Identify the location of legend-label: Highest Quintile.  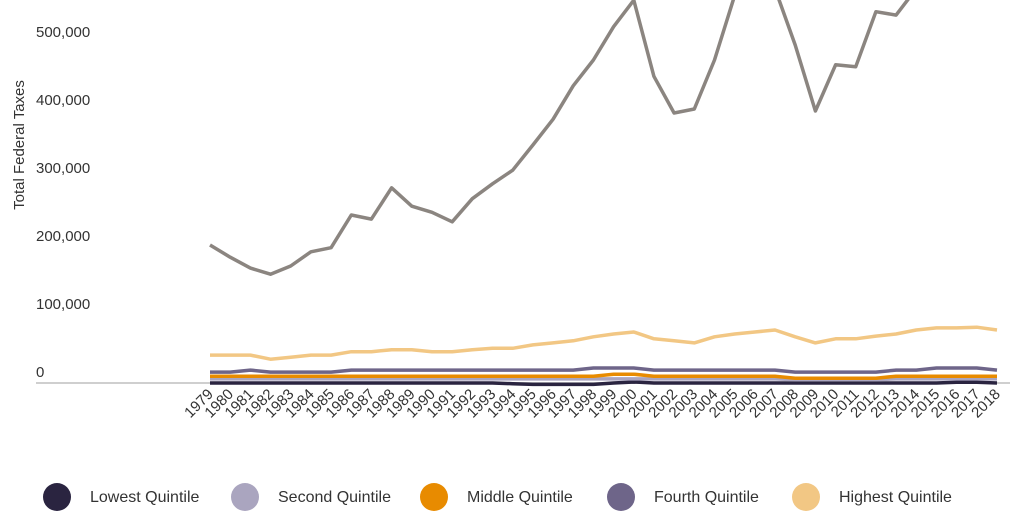
(895, 497).